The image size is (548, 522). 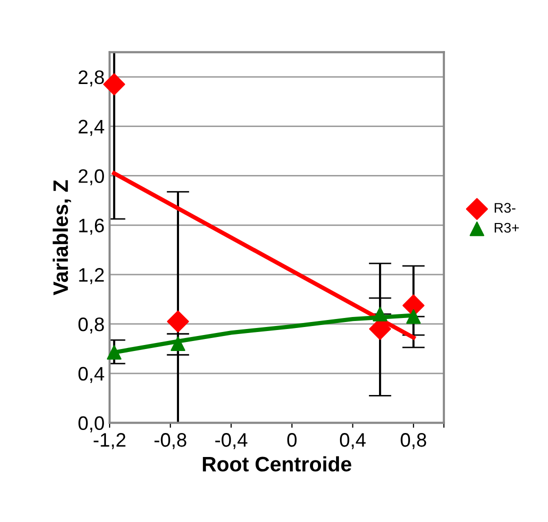 What do you see at coordinates (505, 207) in the screenshot?
I see `legend-label: R3-` at bounding box center [505, 207].